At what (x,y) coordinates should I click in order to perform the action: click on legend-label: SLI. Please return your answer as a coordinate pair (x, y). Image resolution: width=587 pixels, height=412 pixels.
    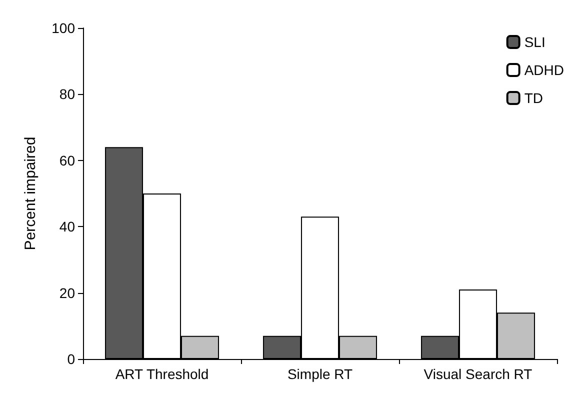
    Looking at the image, I should click on (535, 42).